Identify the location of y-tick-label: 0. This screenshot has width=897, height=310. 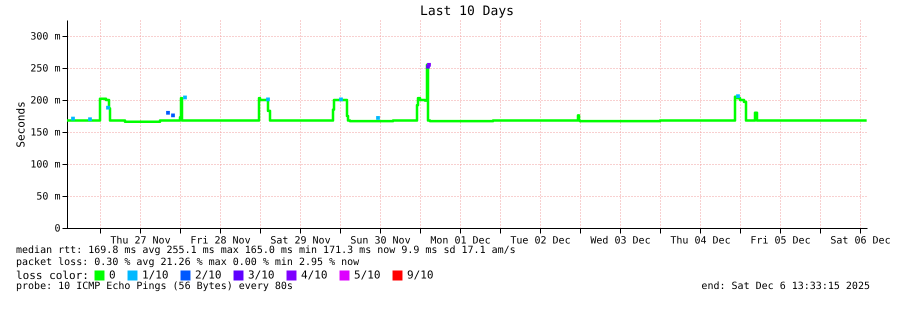
(57, 229).